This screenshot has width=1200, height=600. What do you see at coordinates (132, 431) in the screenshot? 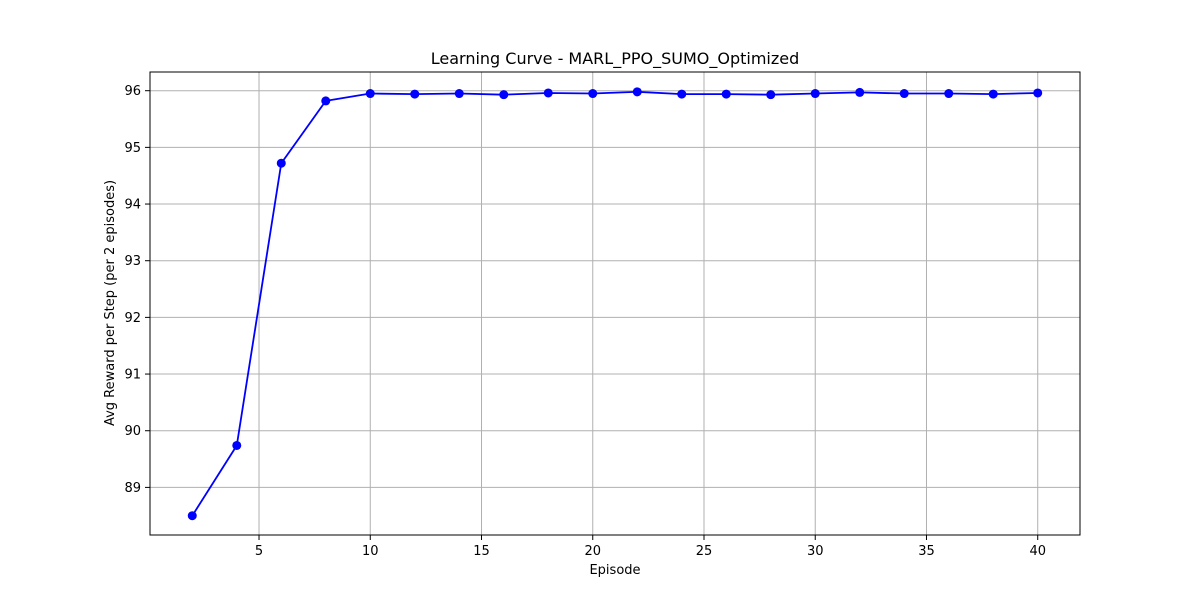
I see `y-tick-label: 90` at bounding box center [132, 431].